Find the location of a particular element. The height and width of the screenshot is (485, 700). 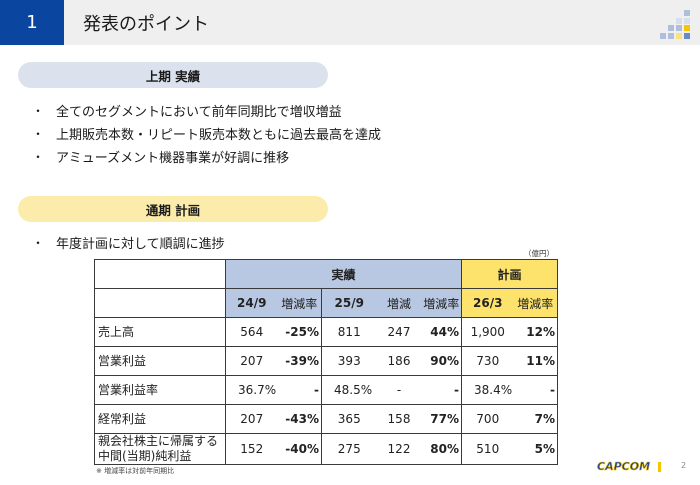

period-25-9-rate-header: 増減率 is located at coordinates (441, 303).